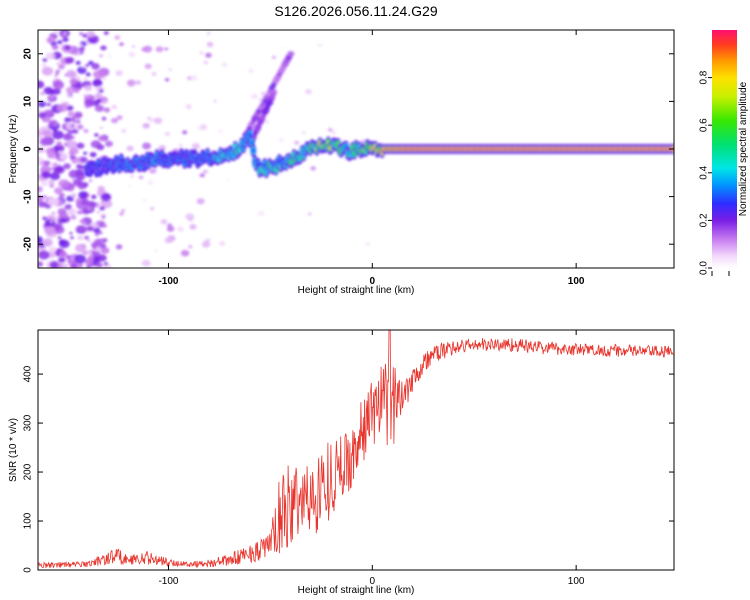 The width and height of the screenshot is (750, 600). What do you see at coordinates (724, 149) in the screenshot?
I see `colorbar-gradient` at bounding box center [724, 149].